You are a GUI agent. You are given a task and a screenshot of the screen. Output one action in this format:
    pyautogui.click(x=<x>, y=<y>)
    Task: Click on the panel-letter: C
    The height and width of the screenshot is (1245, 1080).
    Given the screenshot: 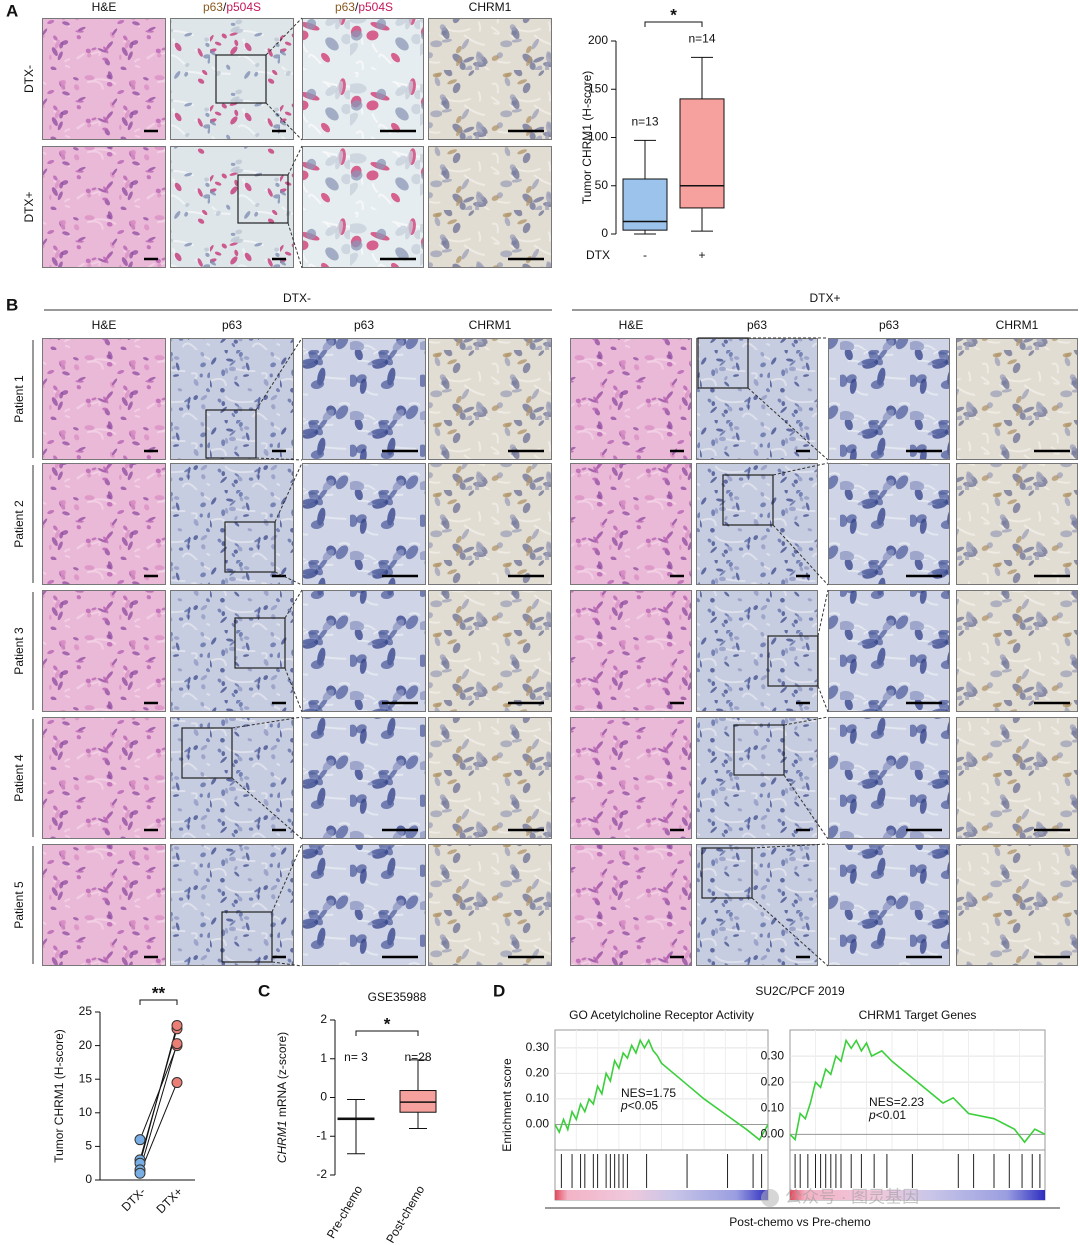 What is the action you would take?
    pyautogui.click(x=264, y=990)
    